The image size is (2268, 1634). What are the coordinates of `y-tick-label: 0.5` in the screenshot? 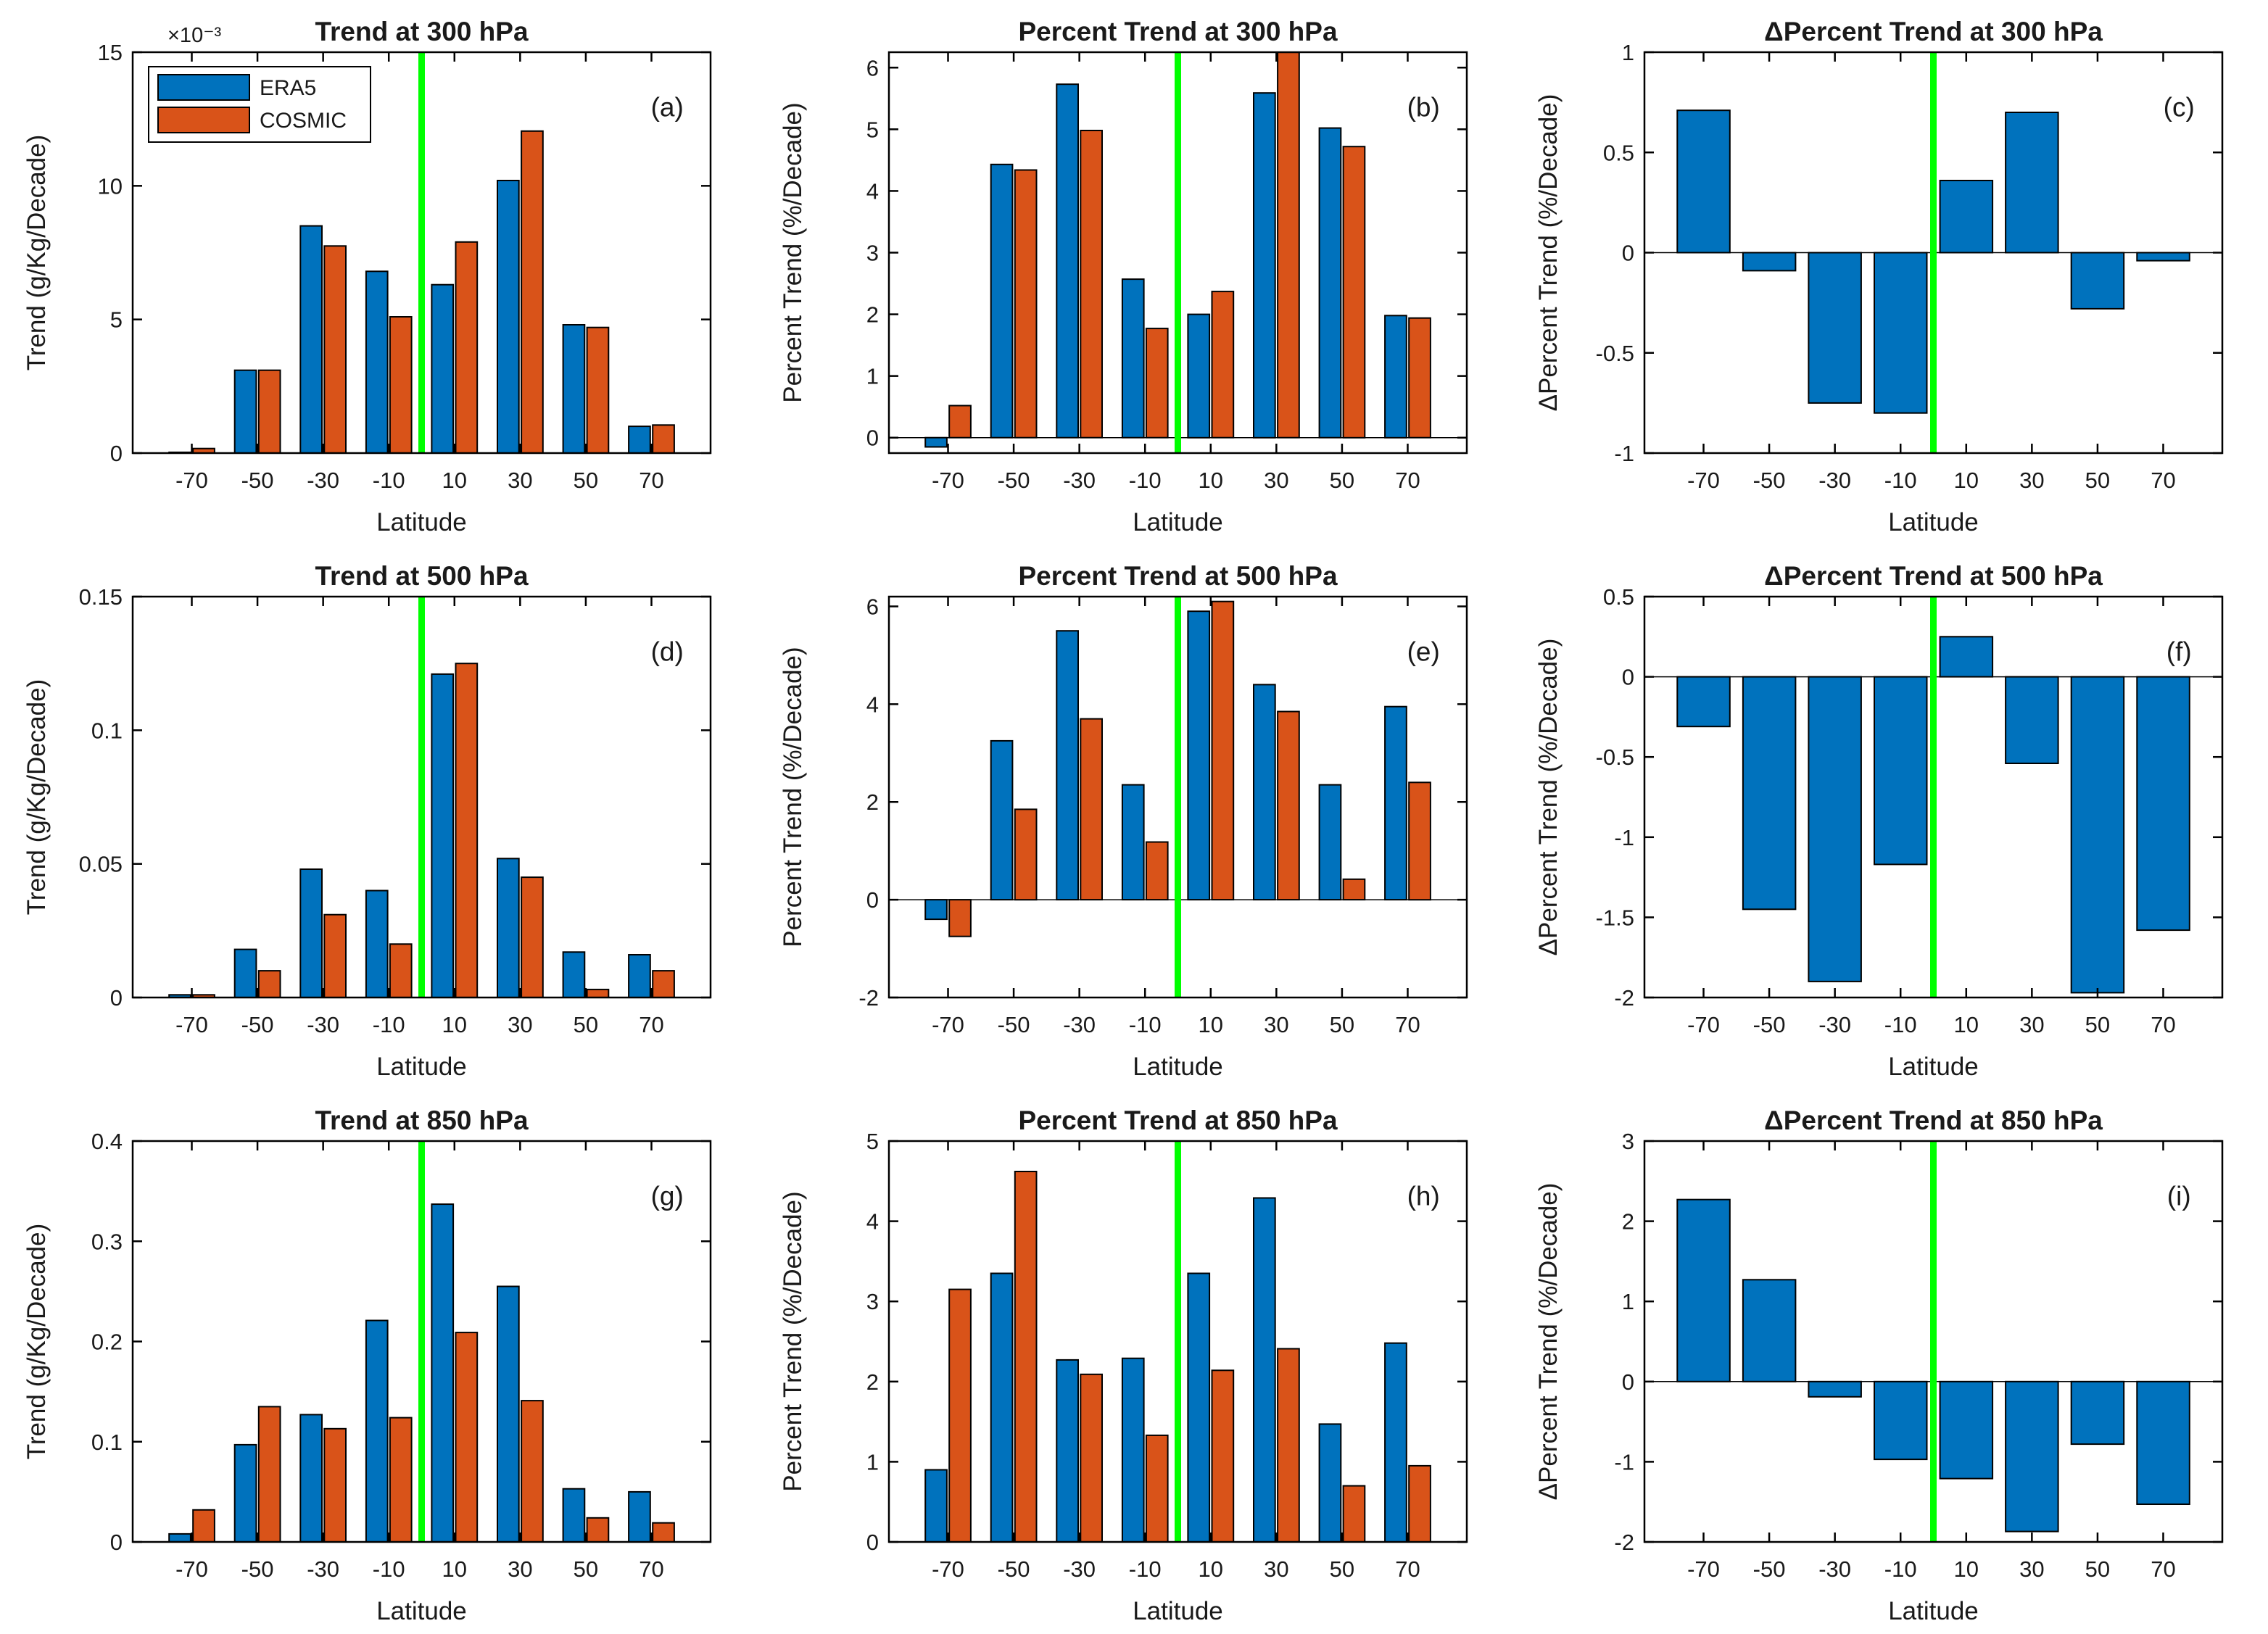 It's located at (1618, 152).